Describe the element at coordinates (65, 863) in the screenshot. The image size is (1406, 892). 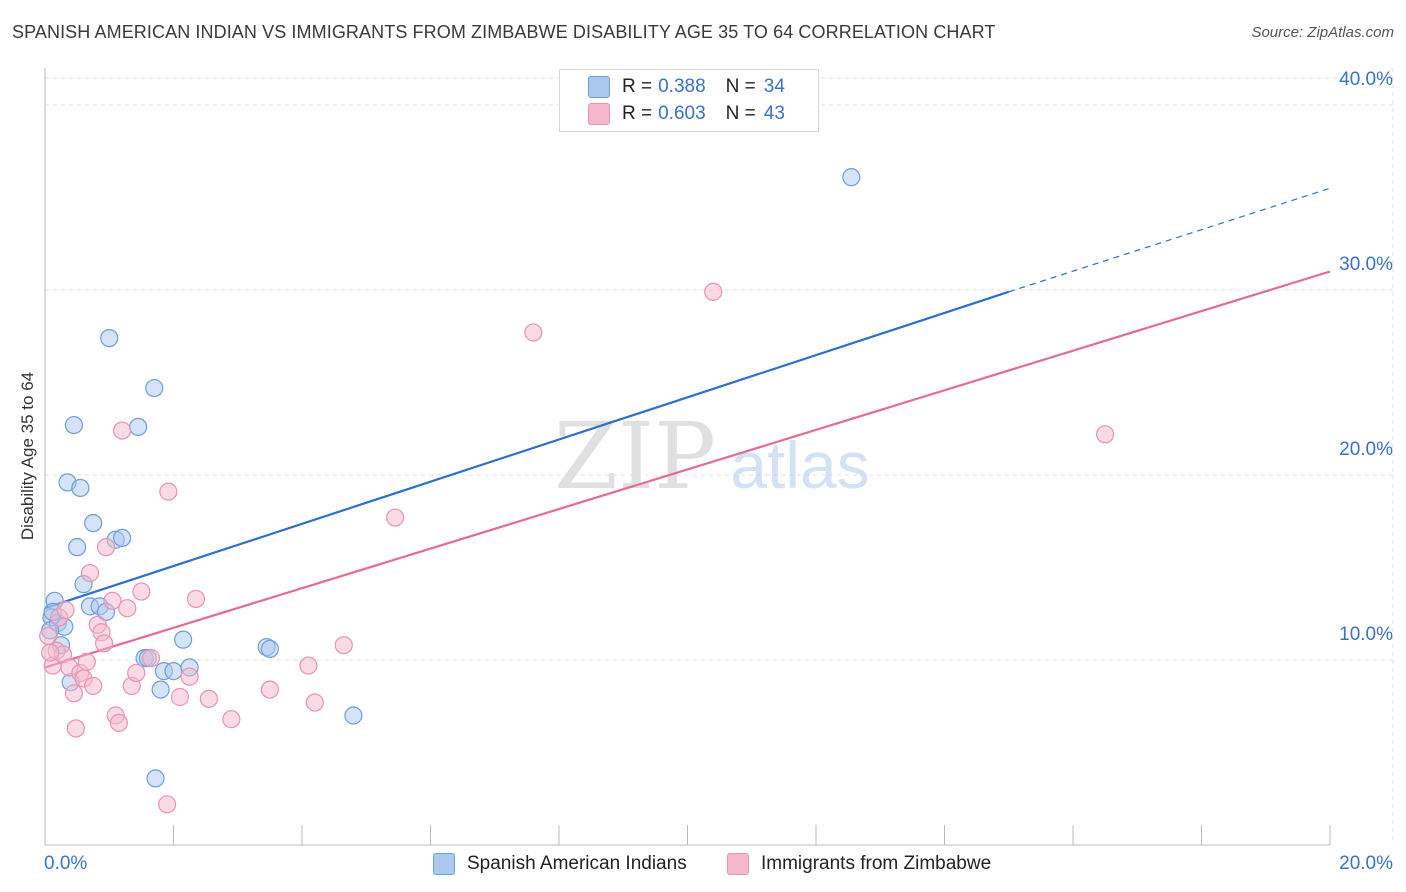
I see `x-tick-label: 0.0%` at that location.